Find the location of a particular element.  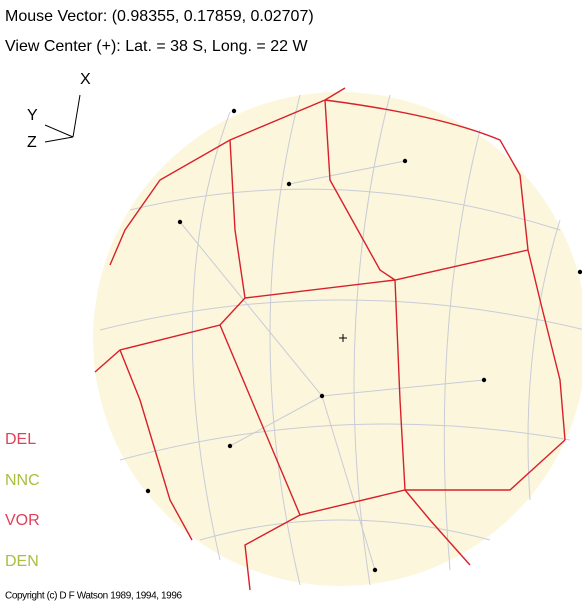

menu-den: DEN is located at coordinates (22, 561).